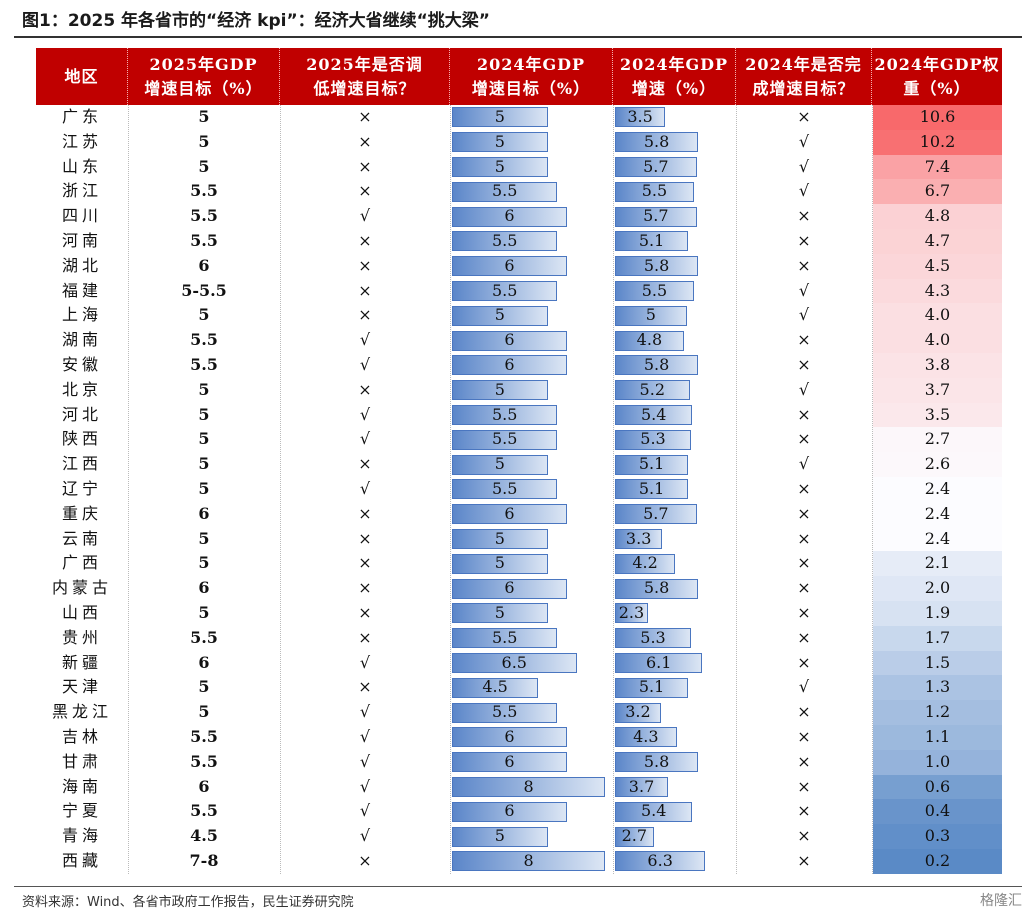 The image size is (1036, 918). What do you see at coordinates (81, 736) in the screenshot?
I see `region-name: 吉林` at bounding box center [81, 736].